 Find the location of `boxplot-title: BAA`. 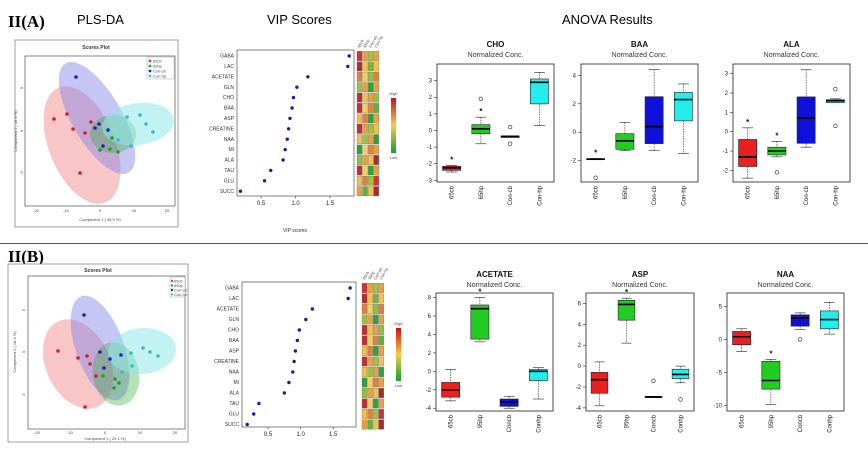

boxplot-title: BAA is located at coordinates (640, 44).